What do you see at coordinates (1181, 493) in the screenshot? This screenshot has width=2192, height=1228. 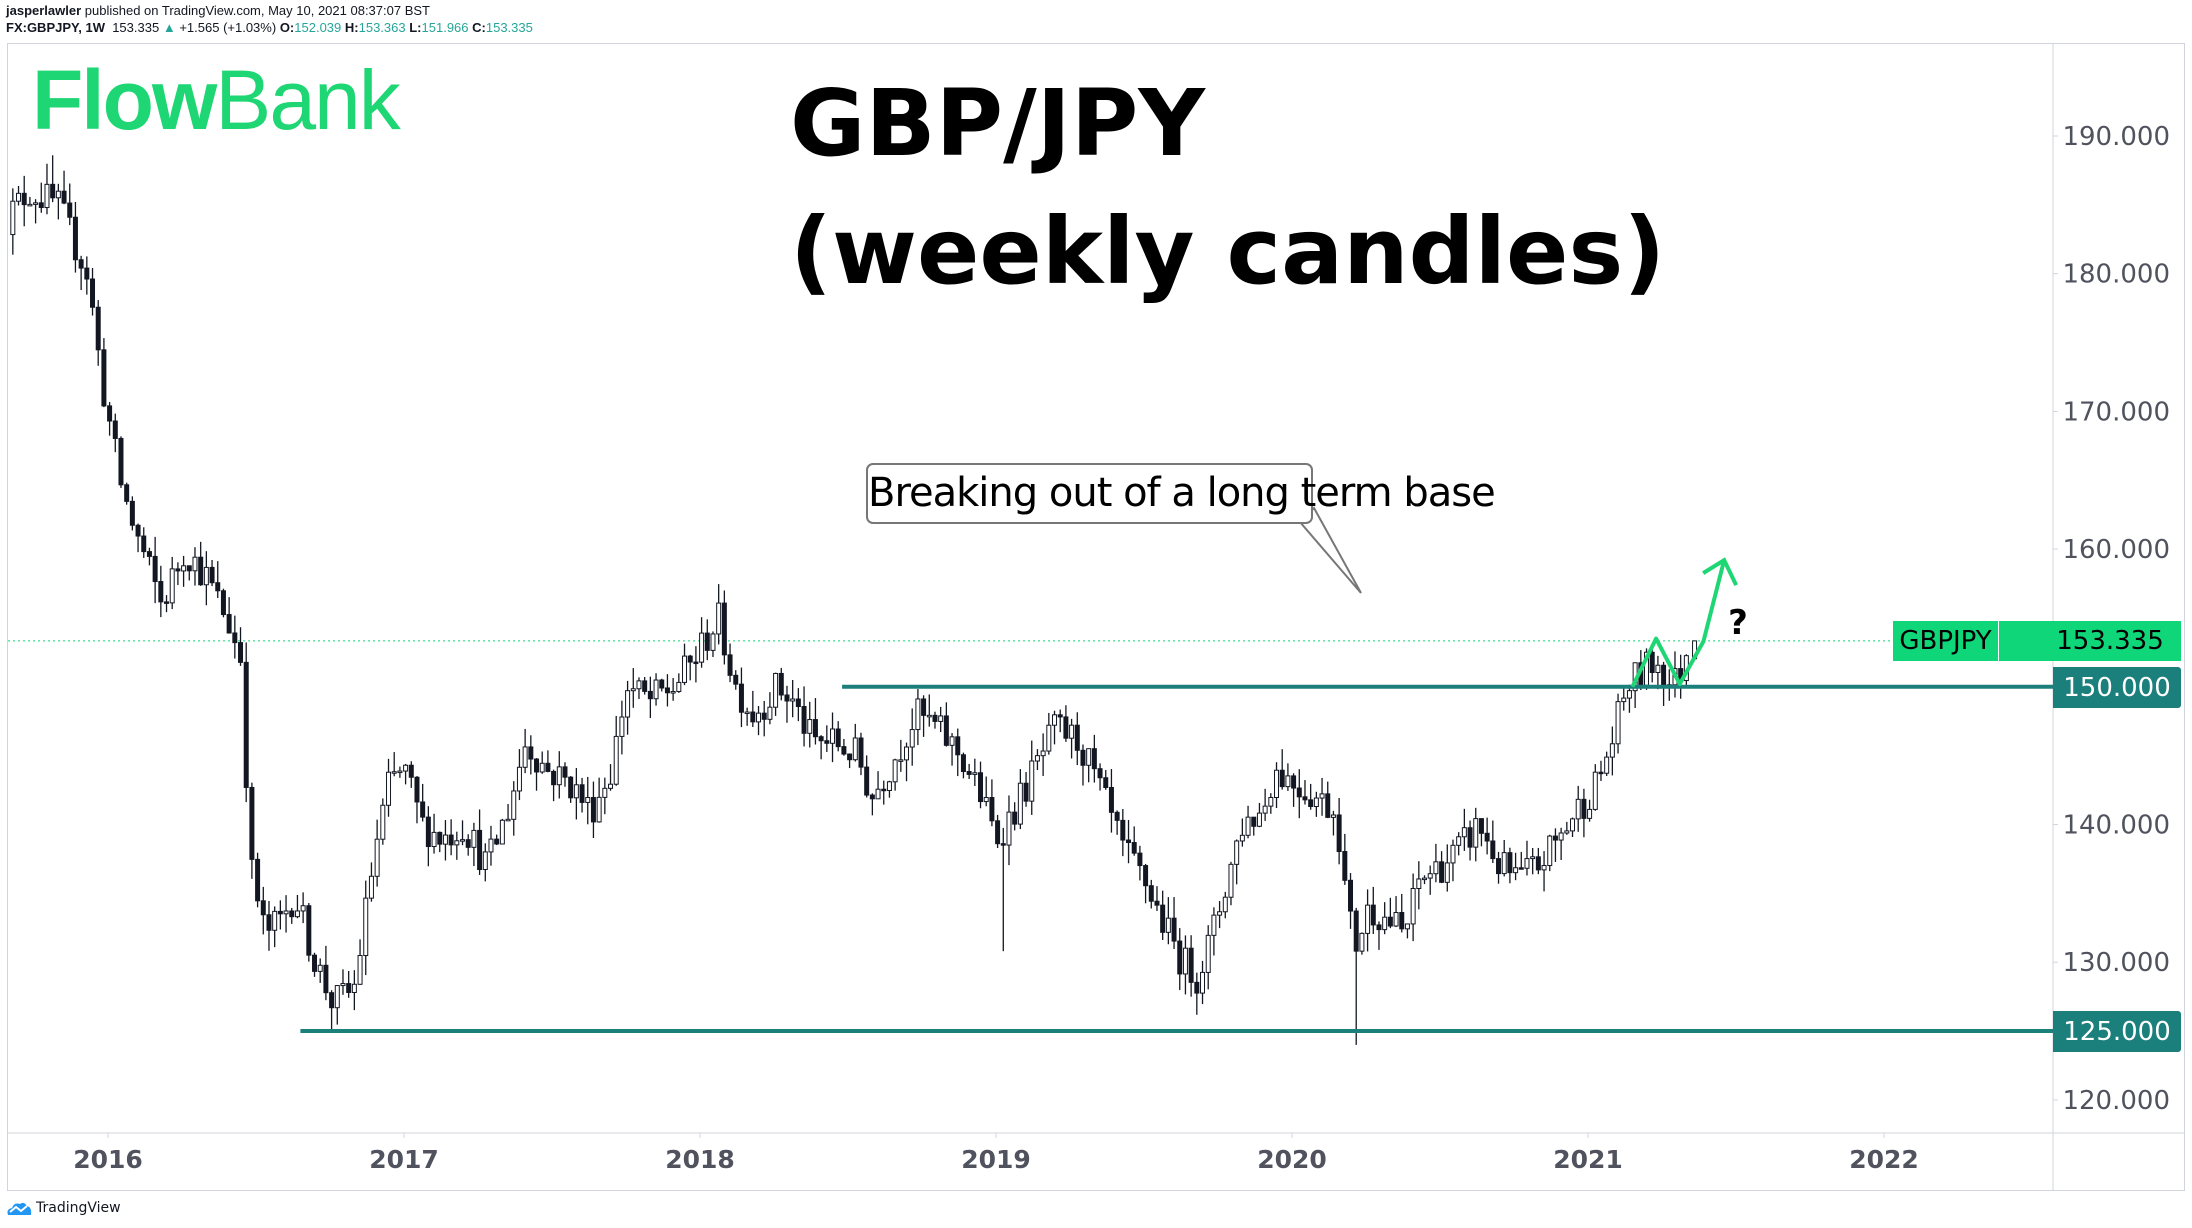 I see `callout-annotation: Breaking out of a long term base` at bounding box center [1181, 493].